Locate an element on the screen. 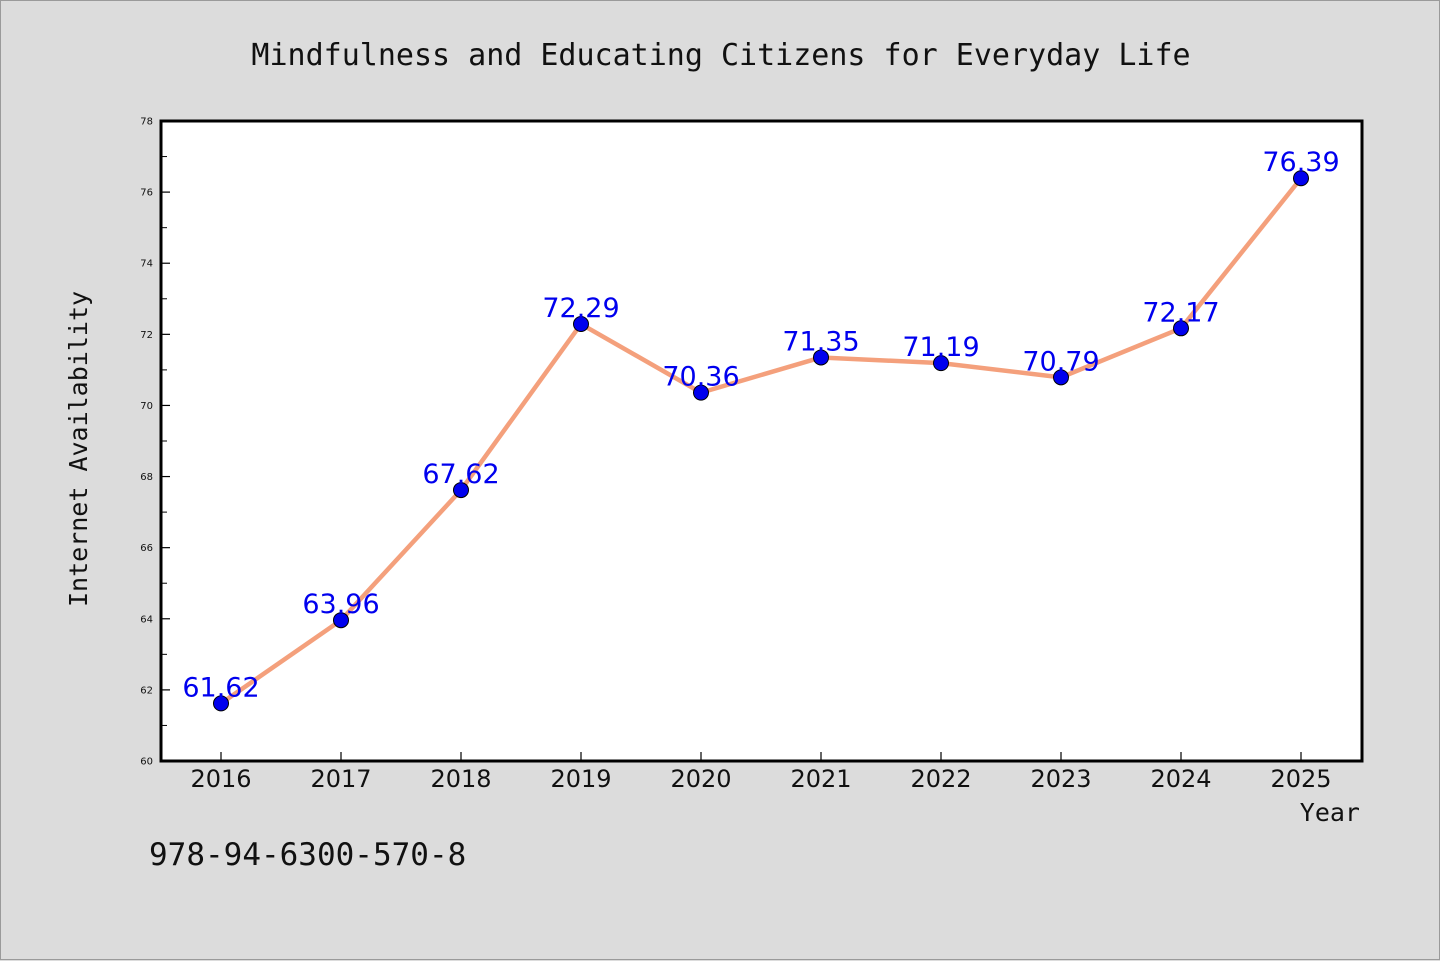 This screenshot has height=961, width=1440. x-tick-label: 2023 is located at coordinates (1060, 779).